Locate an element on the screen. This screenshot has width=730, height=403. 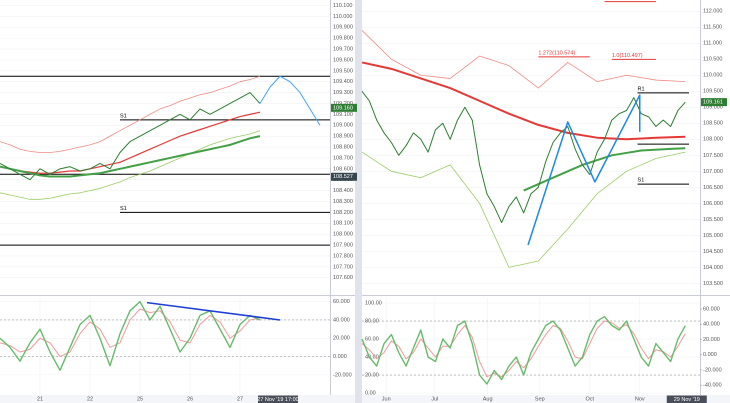
cursor-label: 29 Nov '19 is located at coordinates (687, 400).